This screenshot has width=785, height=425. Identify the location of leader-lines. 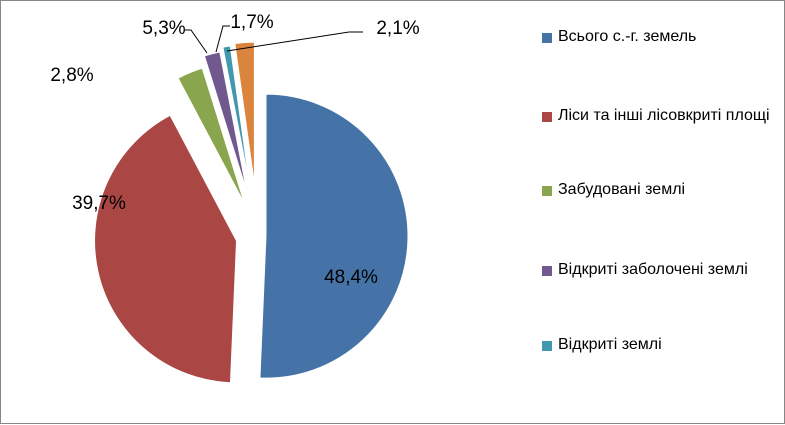
(274, 39).